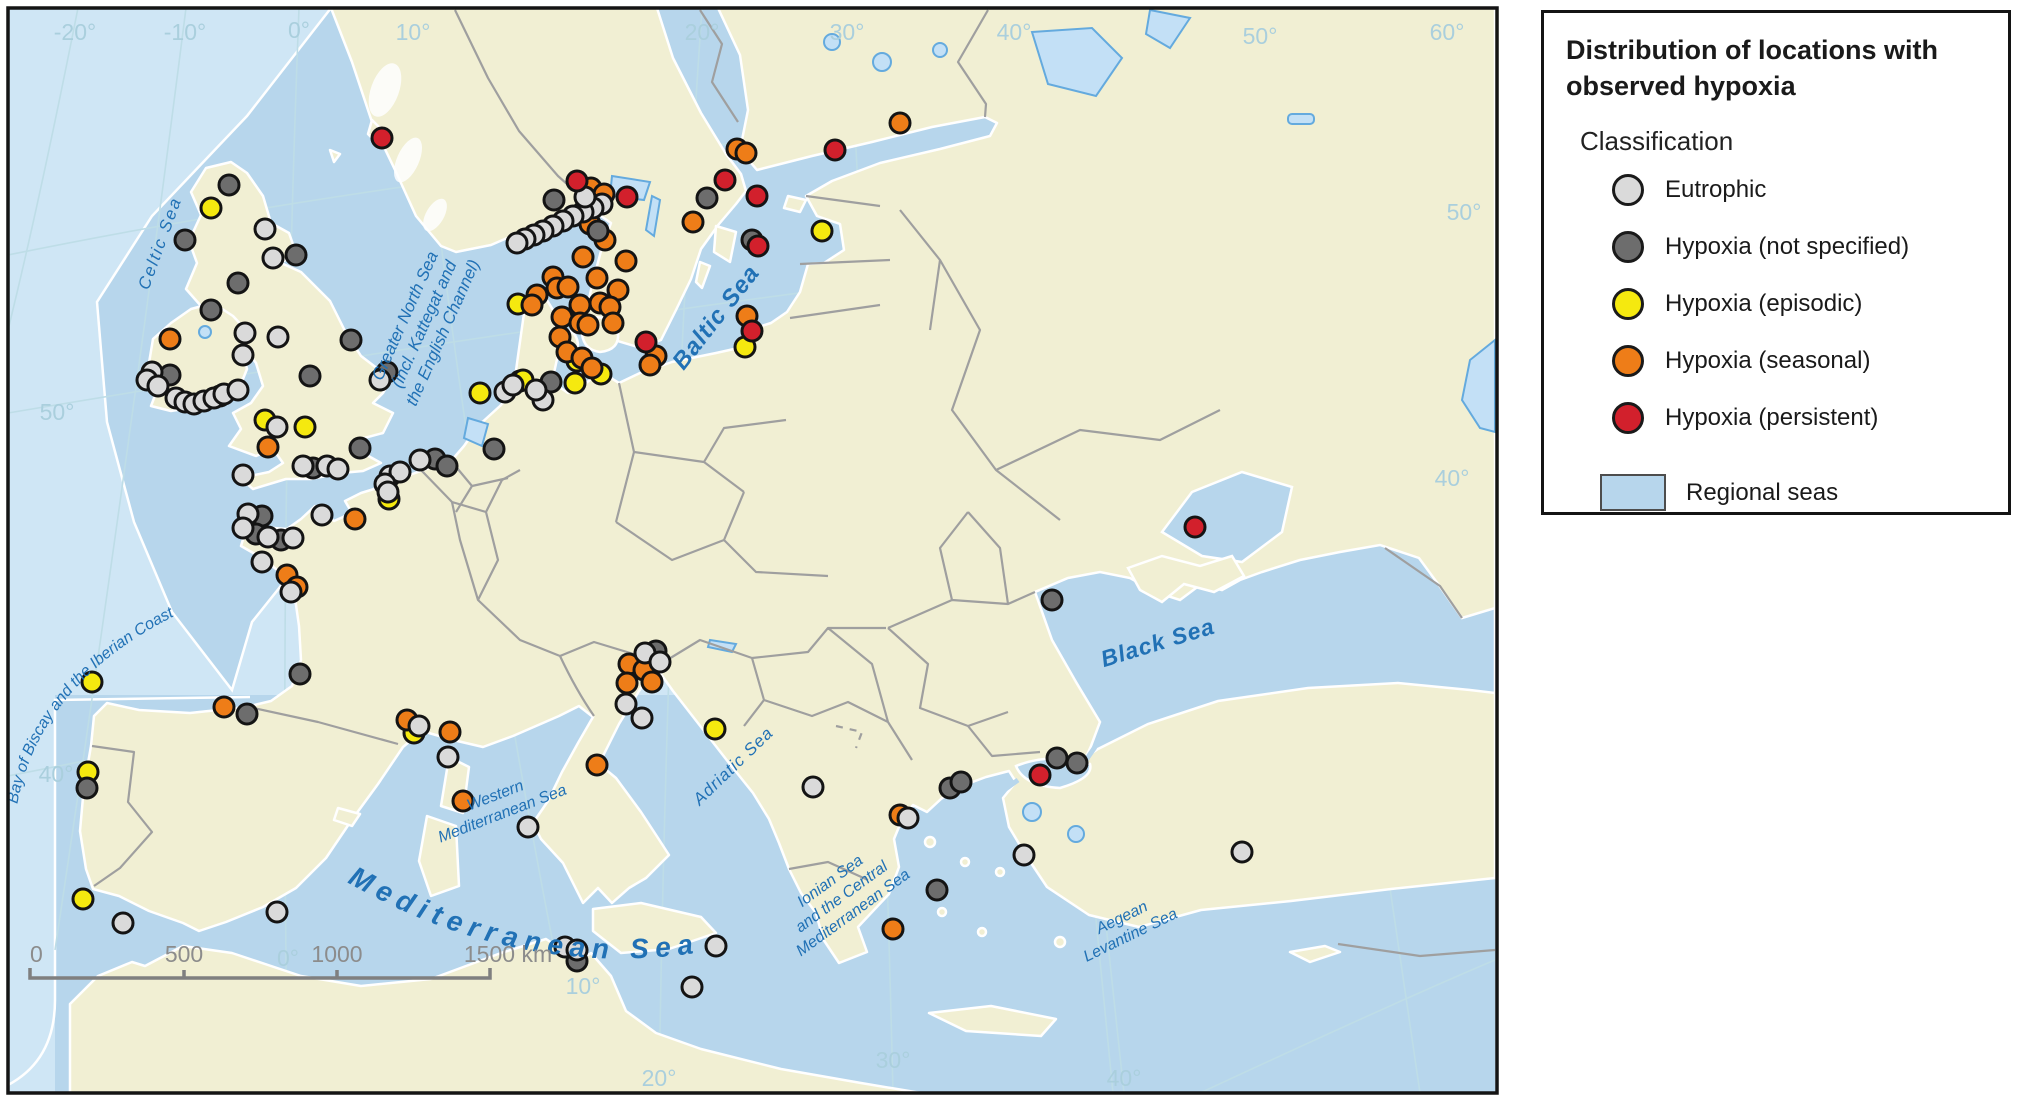  What do you see at coordinates (659, 1078) in the screenshot?
I see `graticule-label: 20°` at bounding box center [659, 1078].